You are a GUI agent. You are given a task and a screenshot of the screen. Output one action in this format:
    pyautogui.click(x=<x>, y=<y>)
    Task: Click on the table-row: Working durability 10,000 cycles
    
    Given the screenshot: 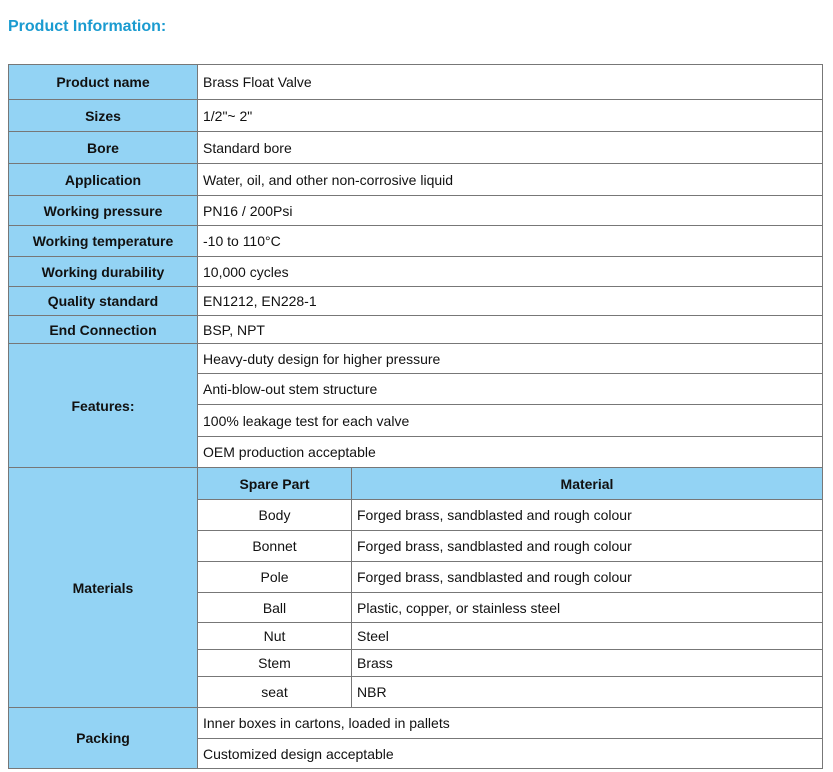 What is the action you would take?
    pyautogui.click(x=415, y=271)
    